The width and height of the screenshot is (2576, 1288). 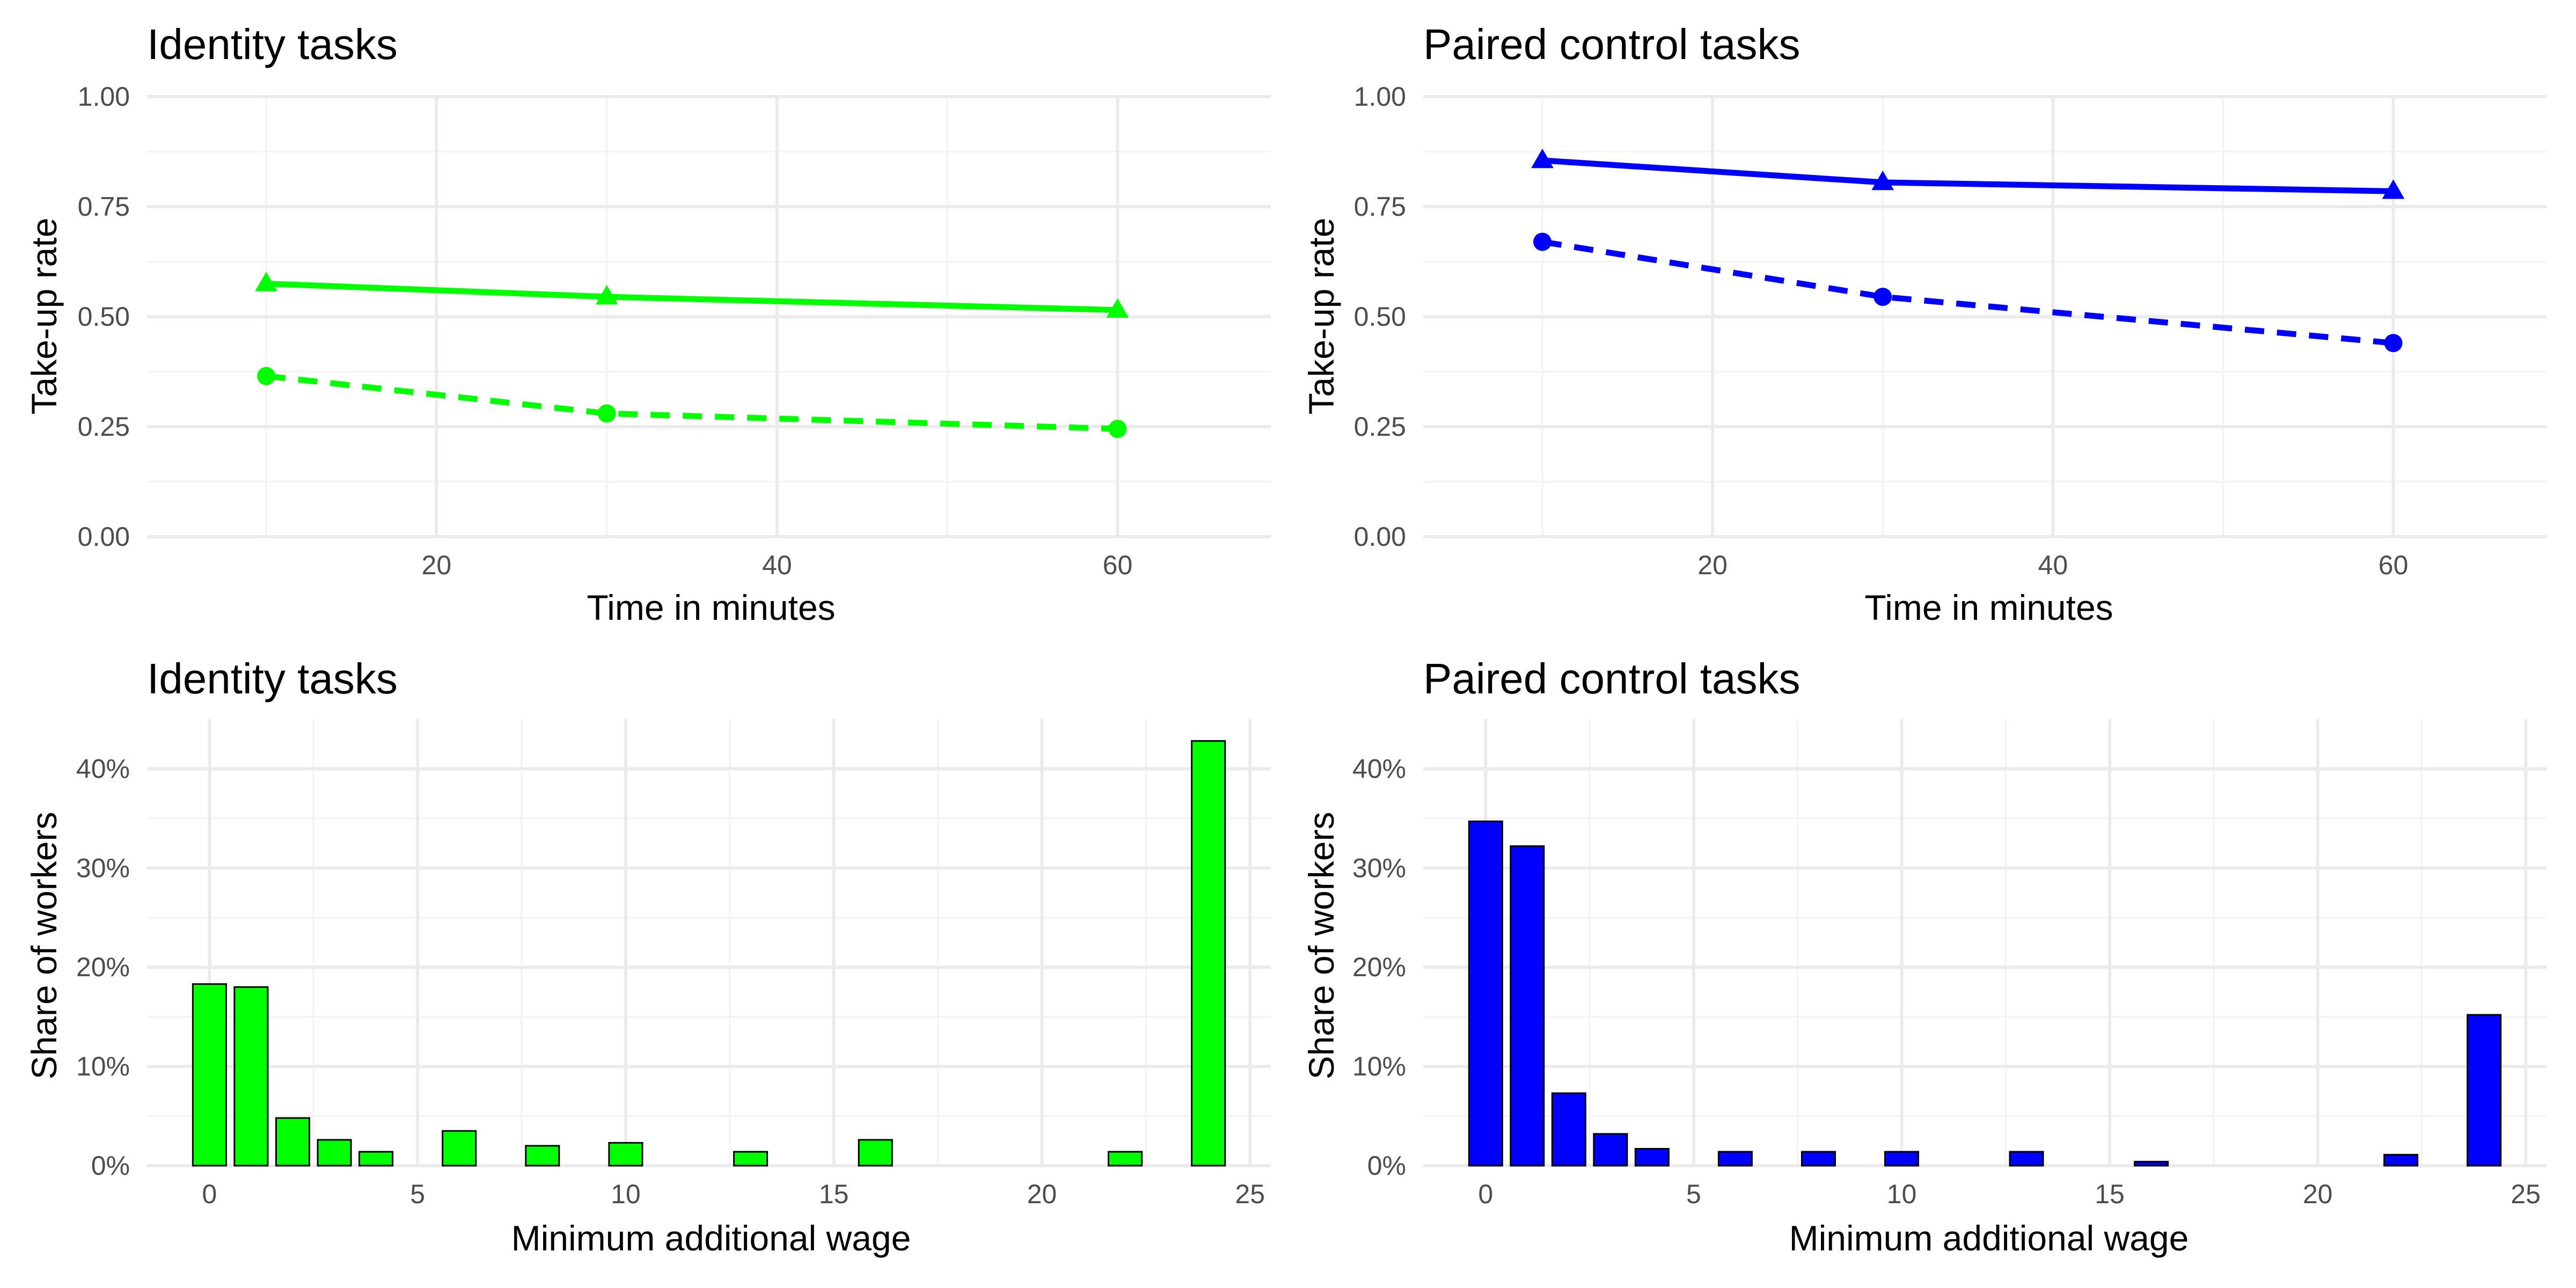 I want to click on x-tick-label: 15, so click(x=834, y=1194).